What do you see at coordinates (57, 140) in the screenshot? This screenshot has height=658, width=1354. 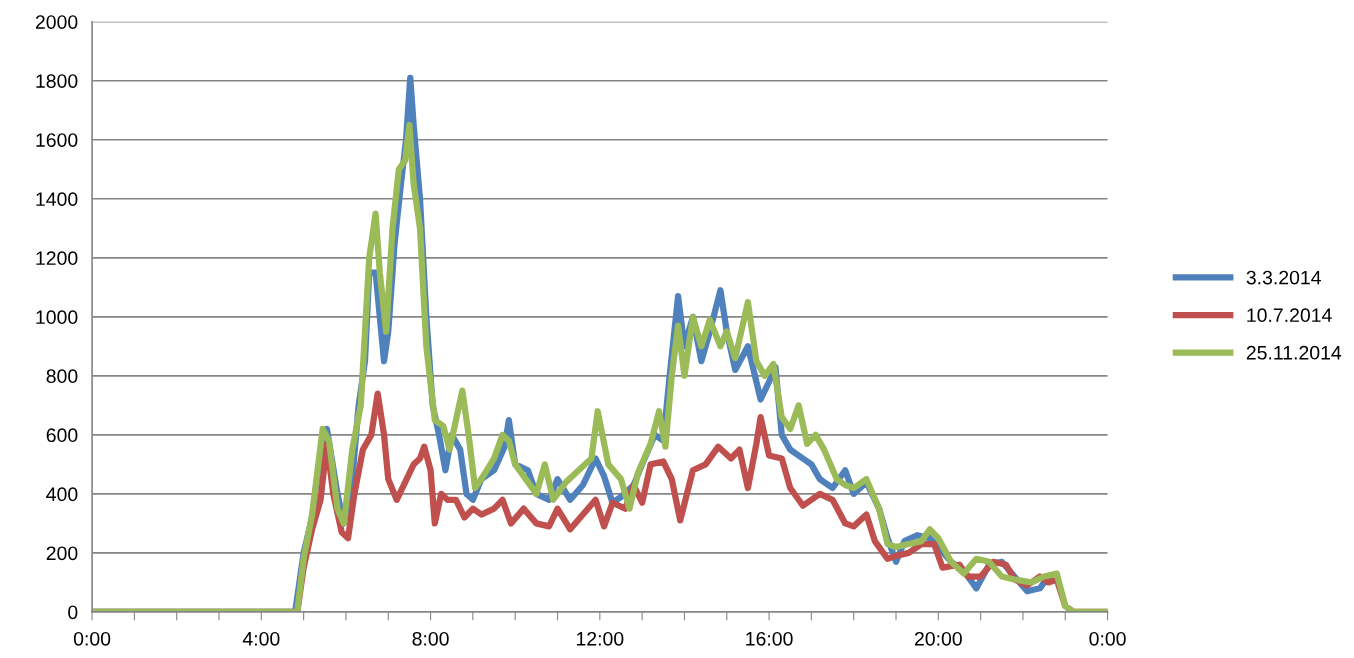 I see `y-tick-label: 1600` at bounding box center [57, 140].